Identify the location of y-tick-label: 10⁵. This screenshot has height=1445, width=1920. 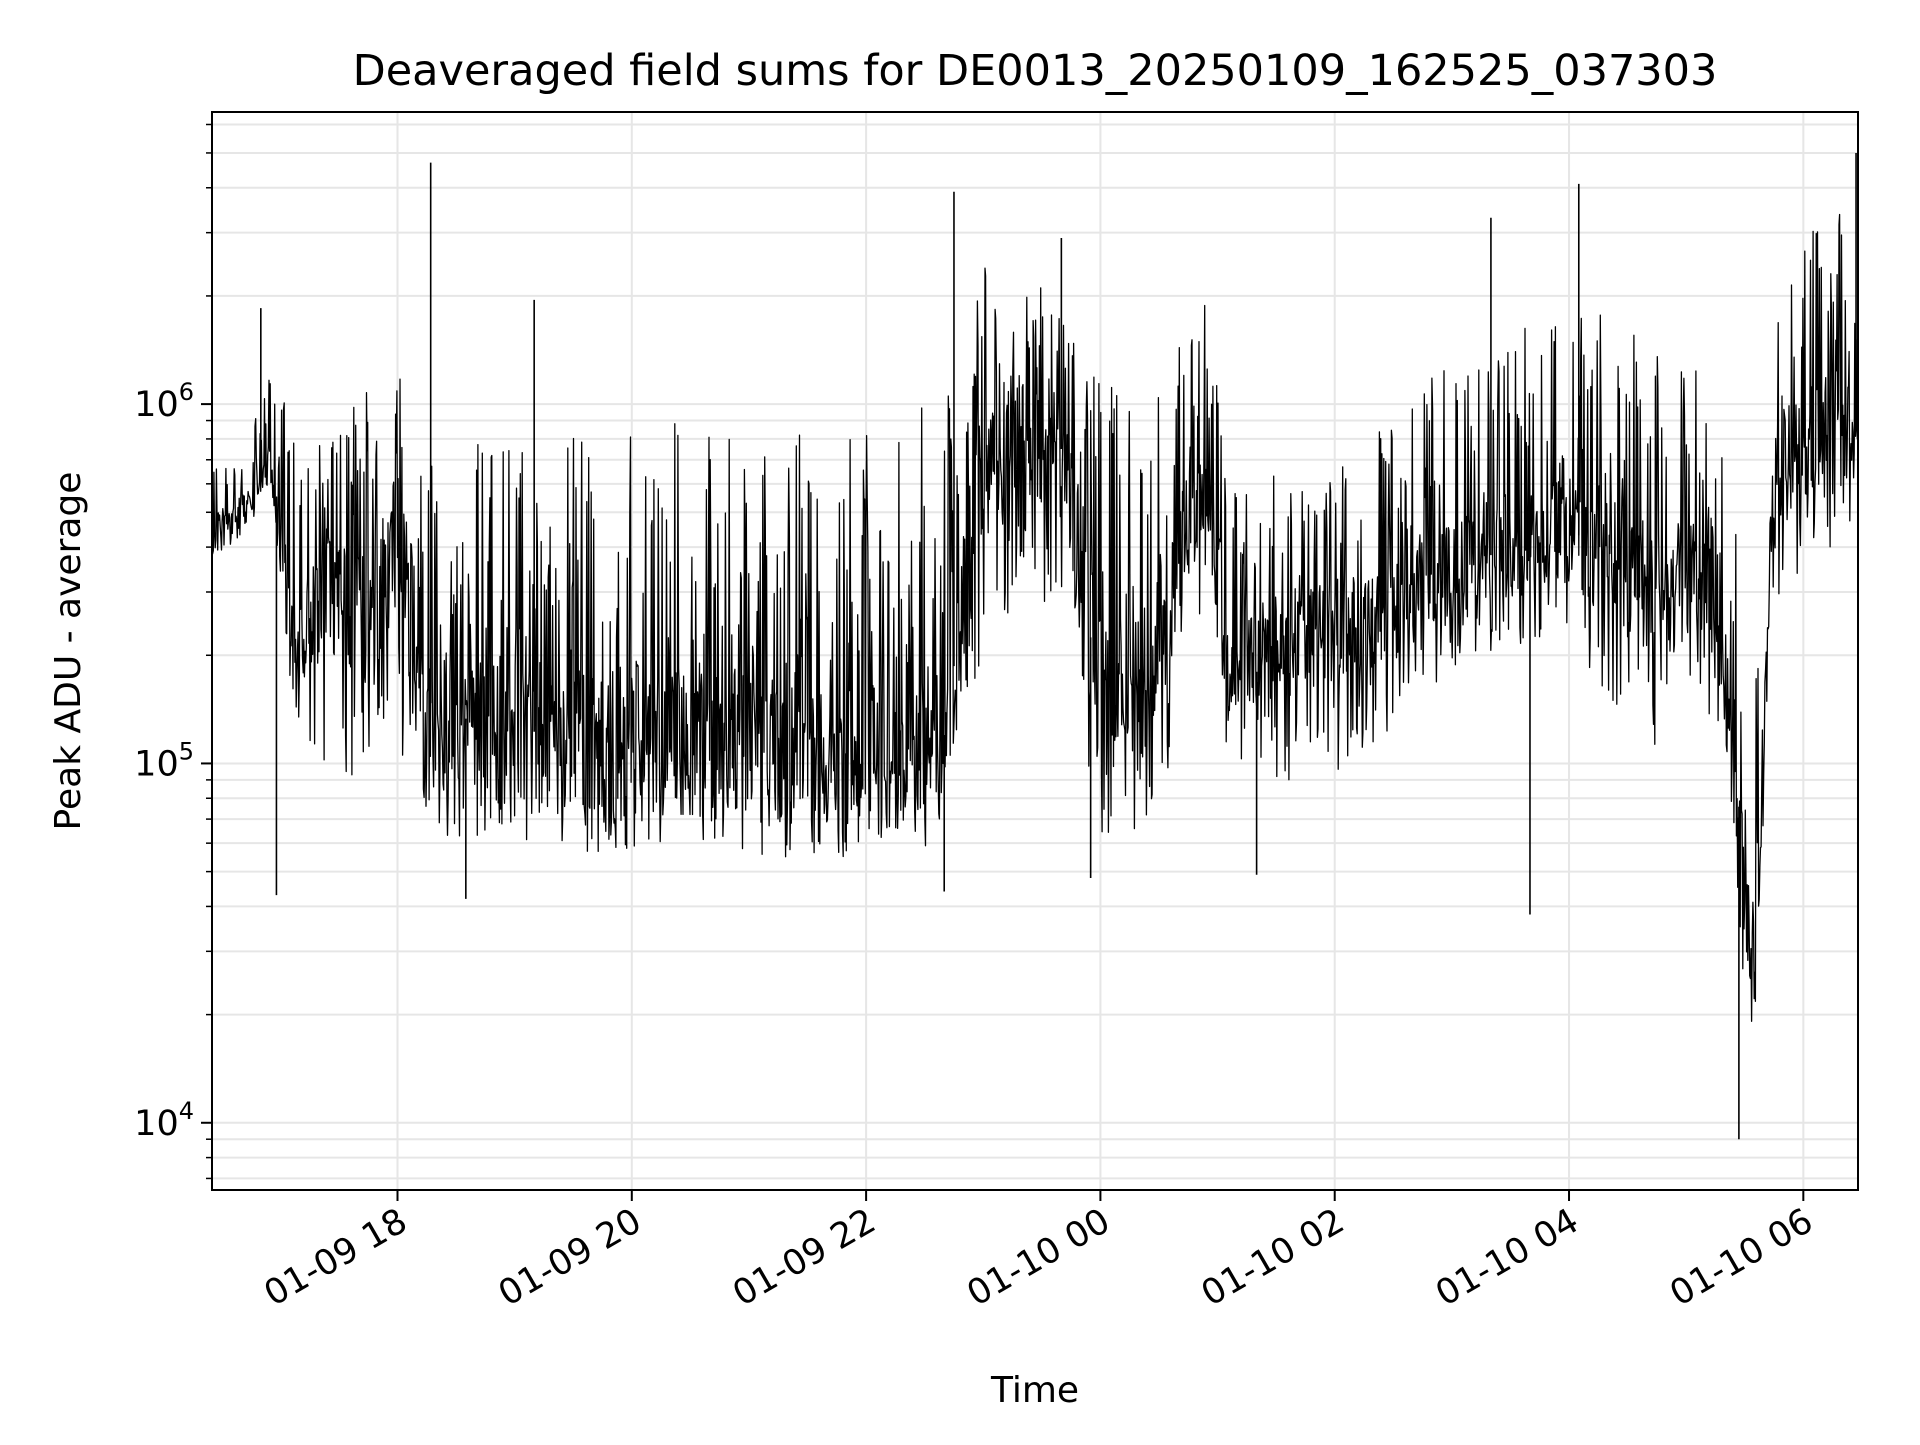
(164, 760).